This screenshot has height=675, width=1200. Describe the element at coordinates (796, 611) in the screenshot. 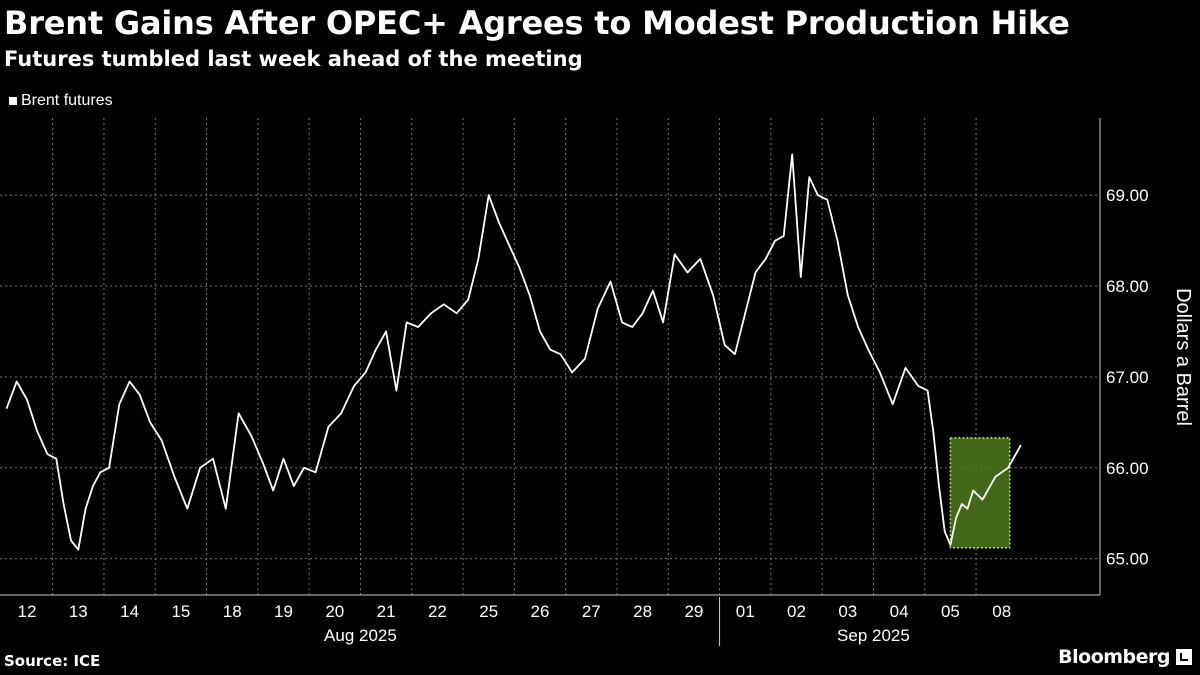

I see `x-tick-label: 02` at that location.